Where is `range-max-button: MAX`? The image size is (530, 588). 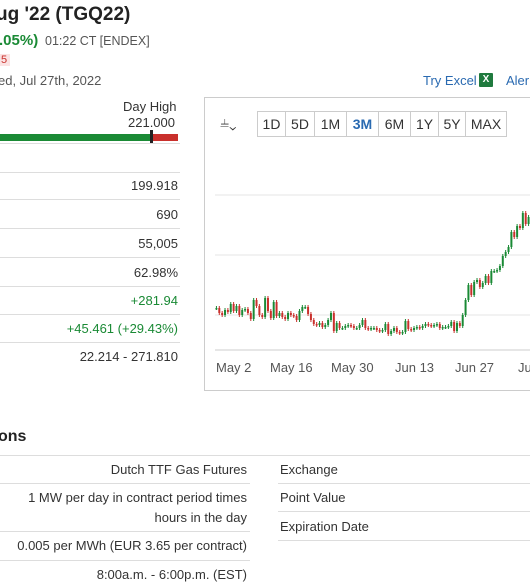 range-max-button: MAX is located at coordinates (486, 124).